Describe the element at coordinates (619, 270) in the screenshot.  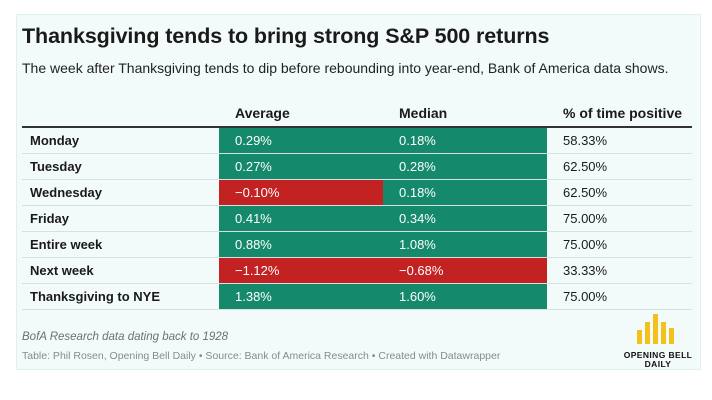
I see `pct-positive-cell: 33.33%` at that location.